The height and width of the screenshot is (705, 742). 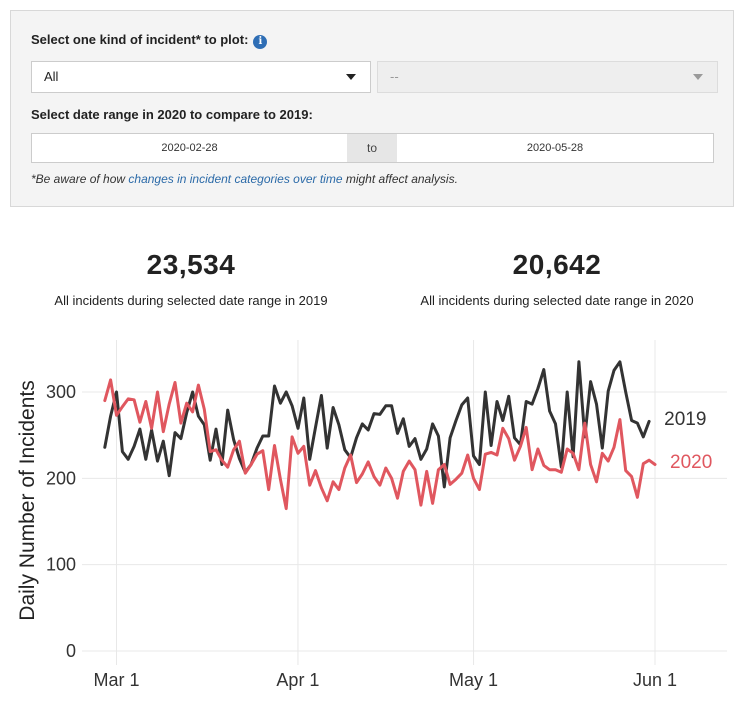 What do you see at coordinates (191, 264) in the screenshot?
I see `stat-2019-value: 23,534` at bounding box center [191, 264].